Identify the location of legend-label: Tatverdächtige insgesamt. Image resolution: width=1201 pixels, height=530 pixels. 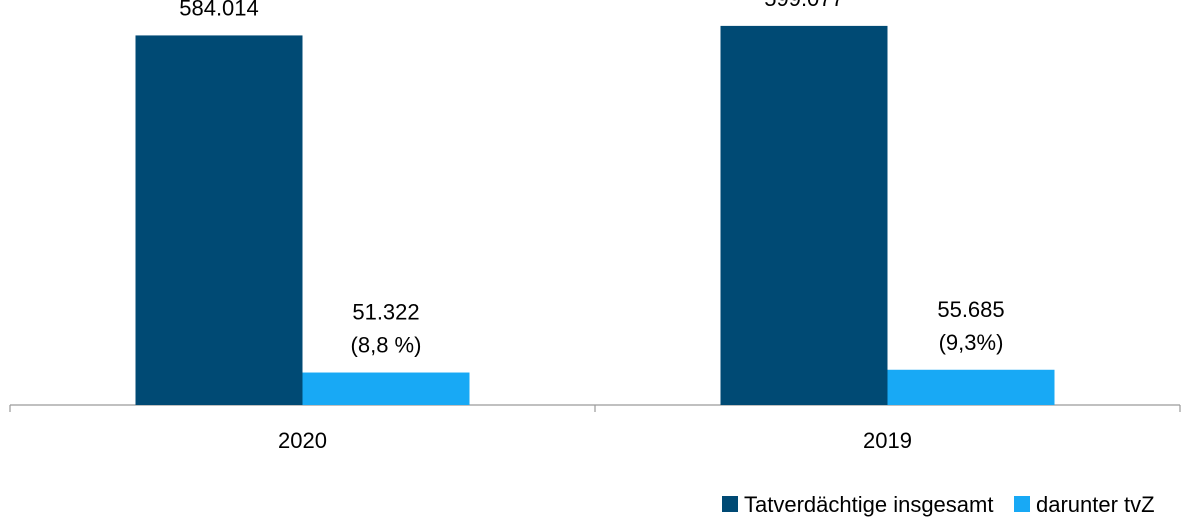
(868, 504).